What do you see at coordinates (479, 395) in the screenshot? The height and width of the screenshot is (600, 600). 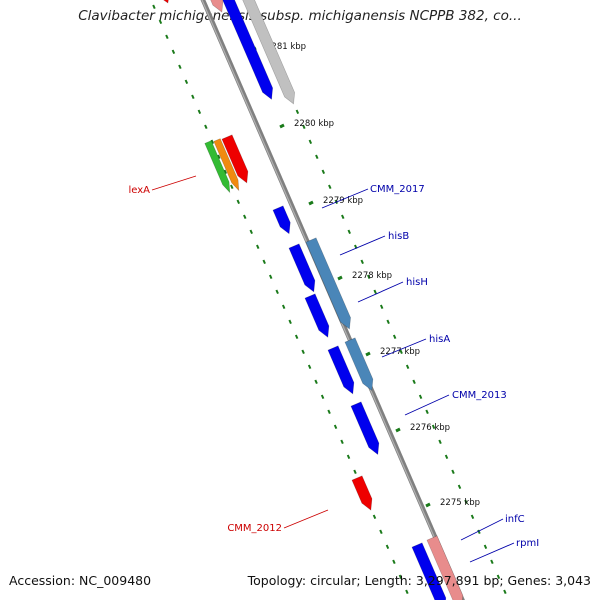 I see `gene-label: CMM_2013` at bounding box center [479, 395].